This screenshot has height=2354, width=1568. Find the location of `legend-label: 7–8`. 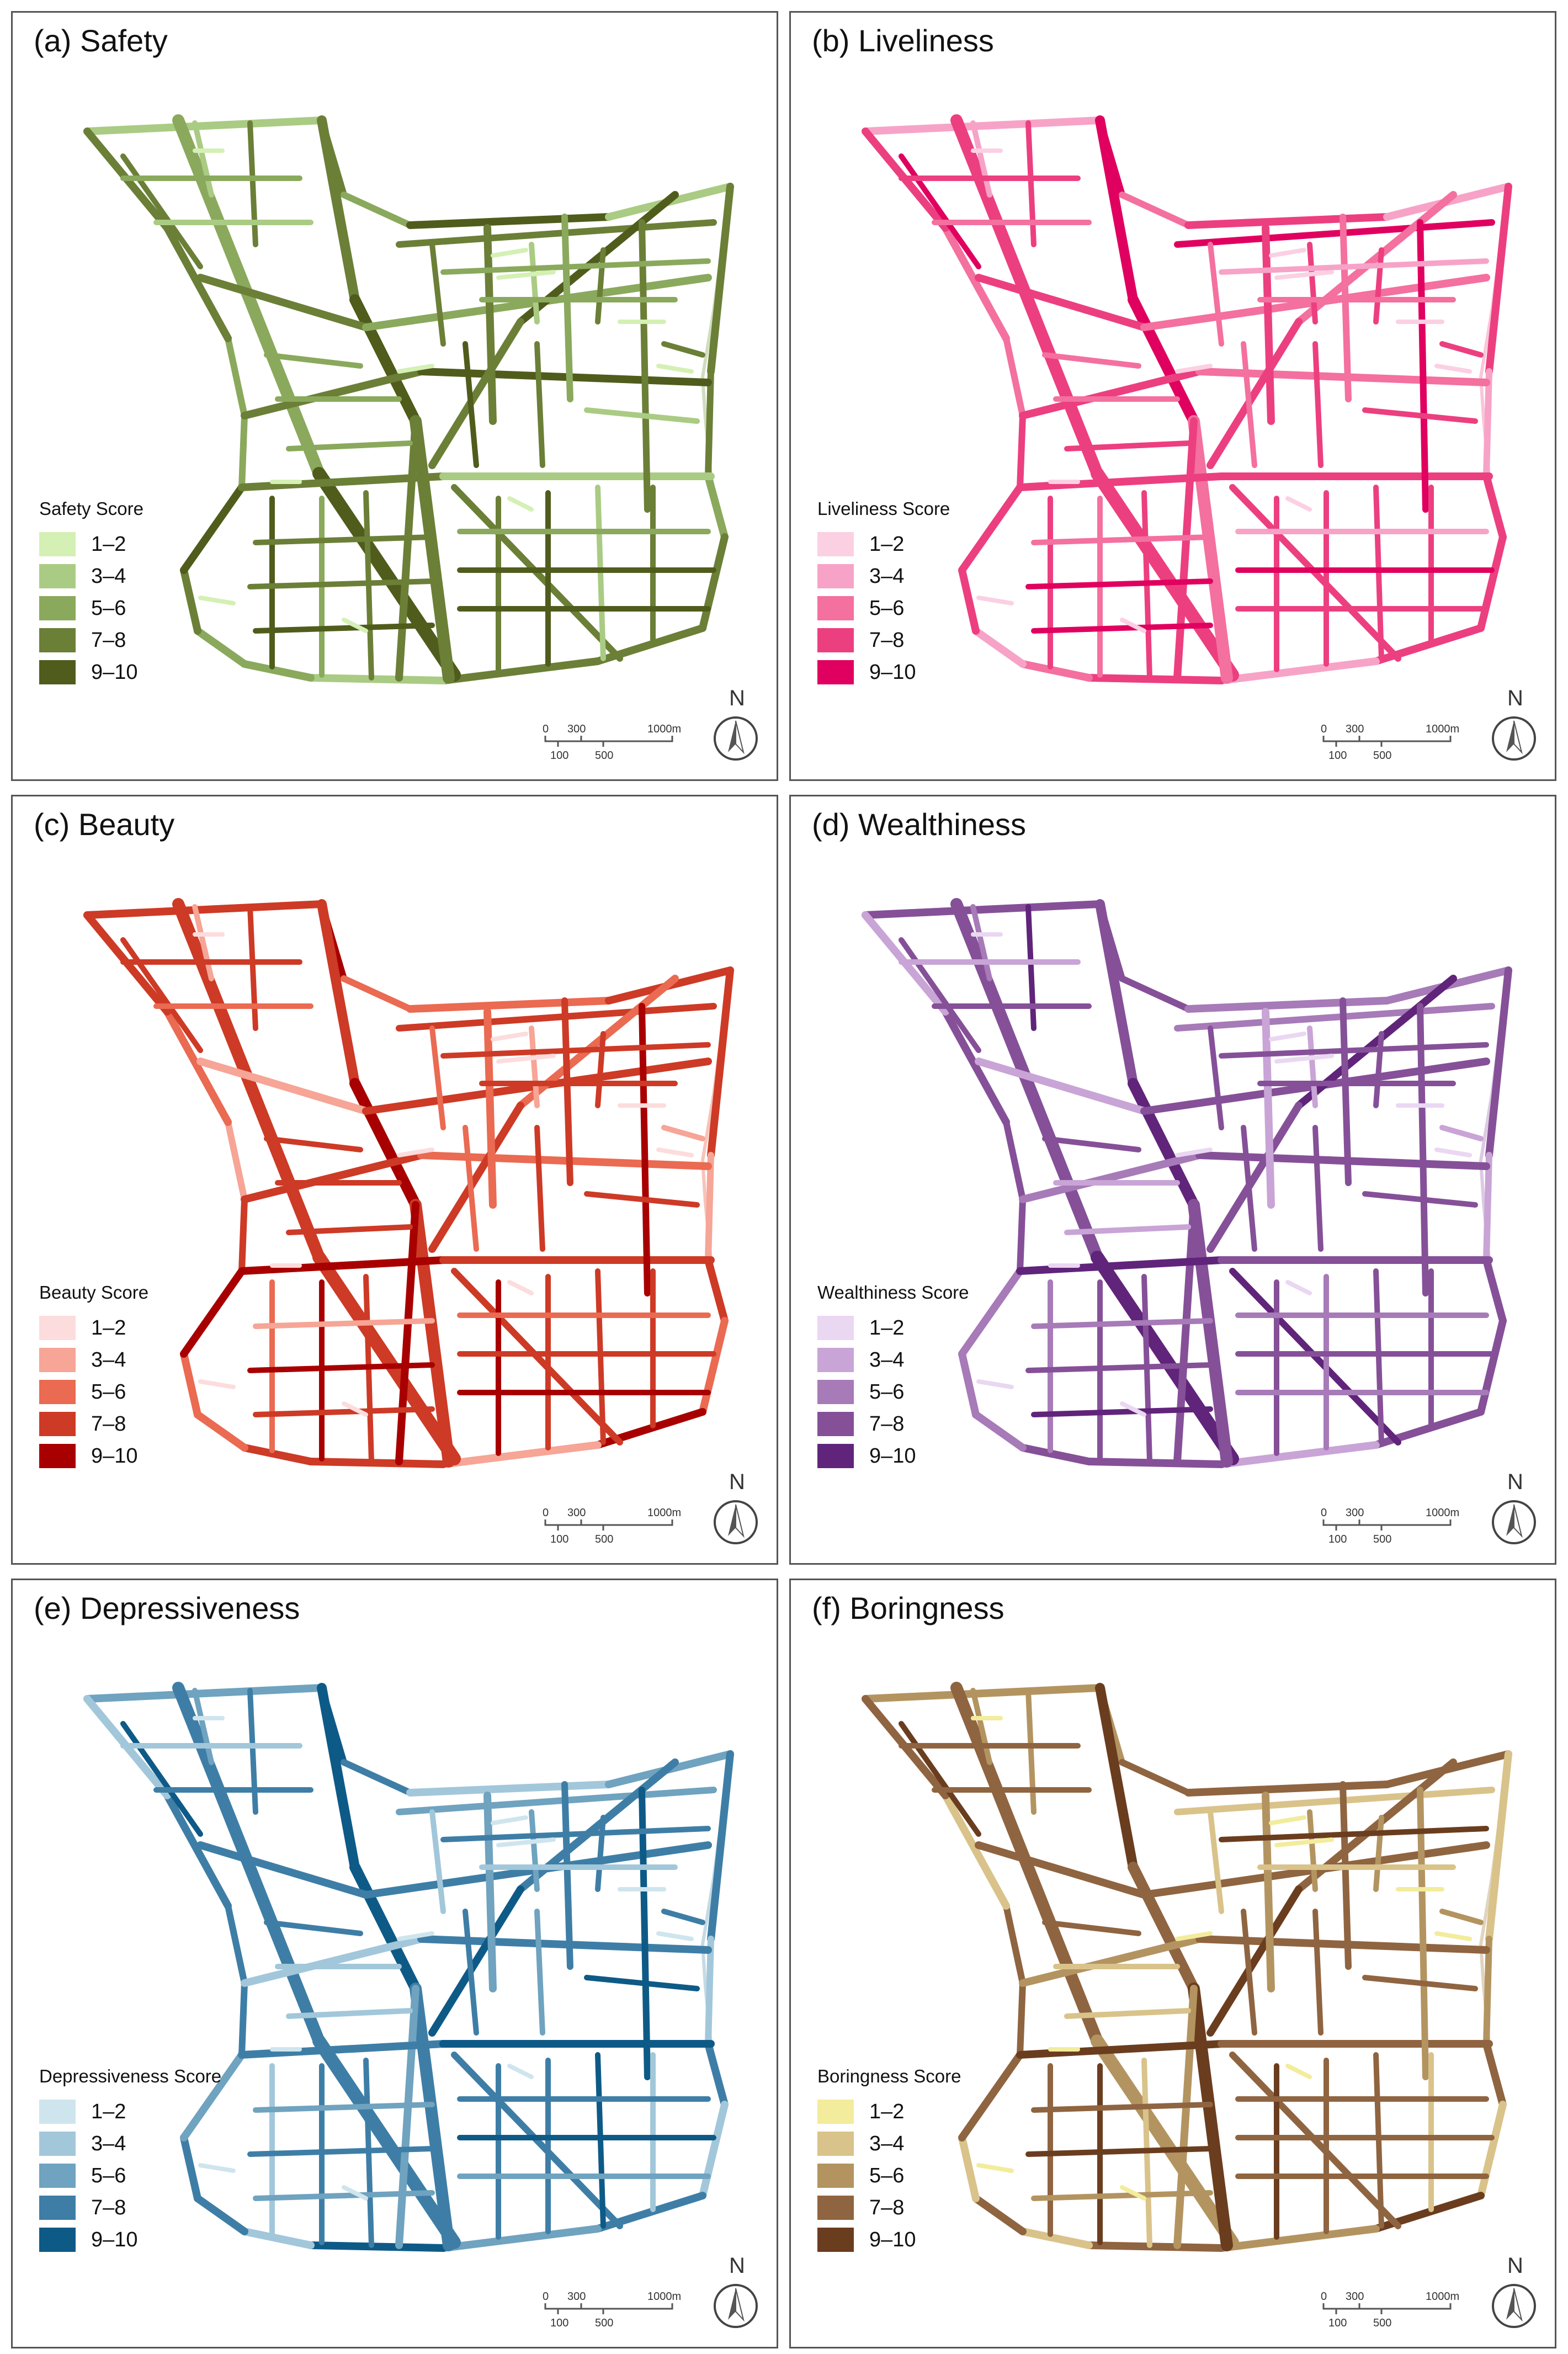

legend-label: 7–8 is located at coordinates (108, 2207).